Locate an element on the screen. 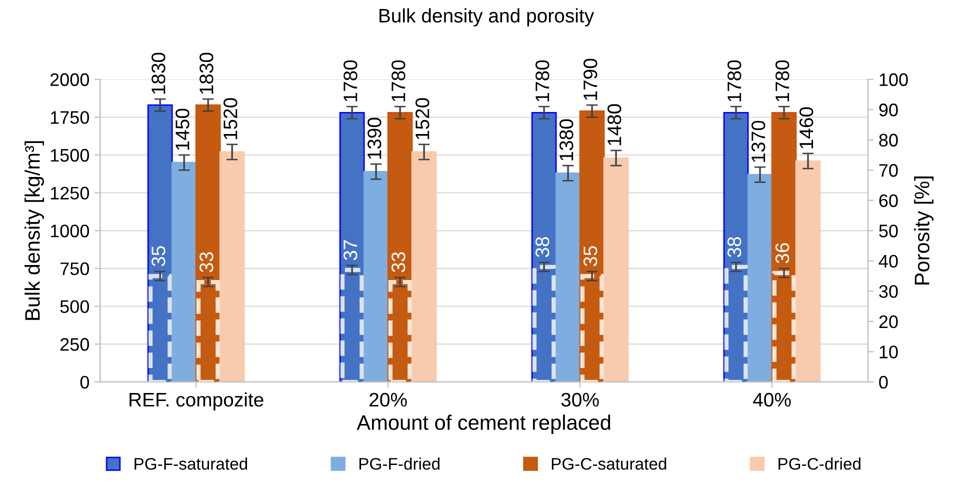  legend-label: PG-F-dried is located at coordinates (399, 464).